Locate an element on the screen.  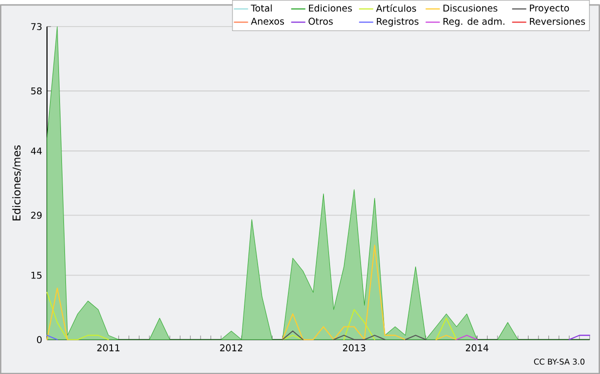
legend-label: Discusiones is located at coordinates (471, 8).